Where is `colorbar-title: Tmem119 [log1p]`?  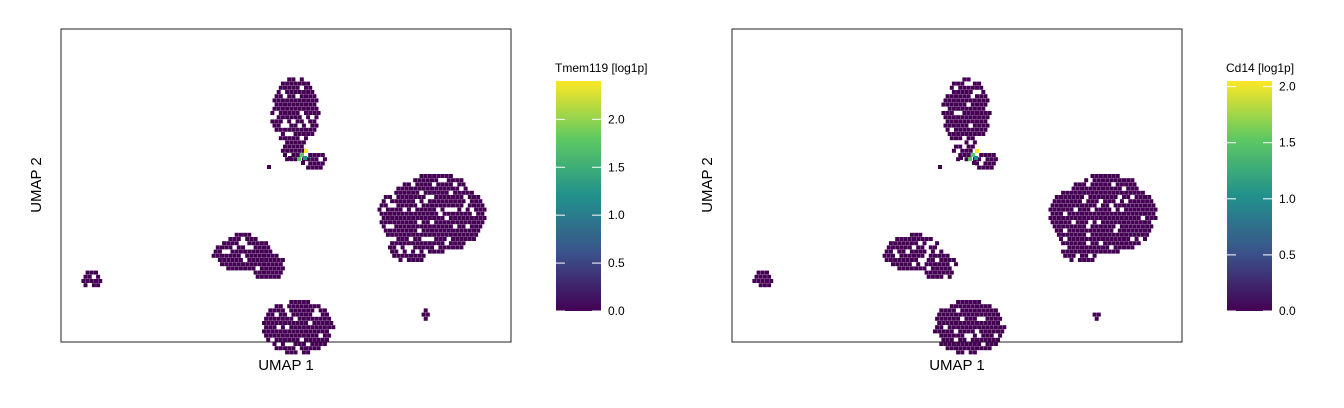 colorbar-title: Tmem119 [log1p] is located at coordinates (601, 68).